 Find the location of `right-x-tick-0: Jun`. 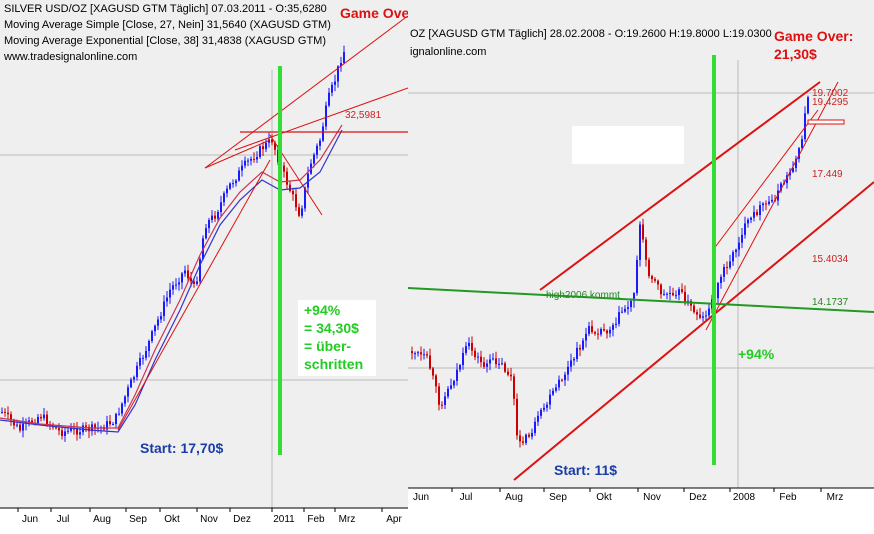

right-x-tick-0: Jun is located at coordinates (421, 497).